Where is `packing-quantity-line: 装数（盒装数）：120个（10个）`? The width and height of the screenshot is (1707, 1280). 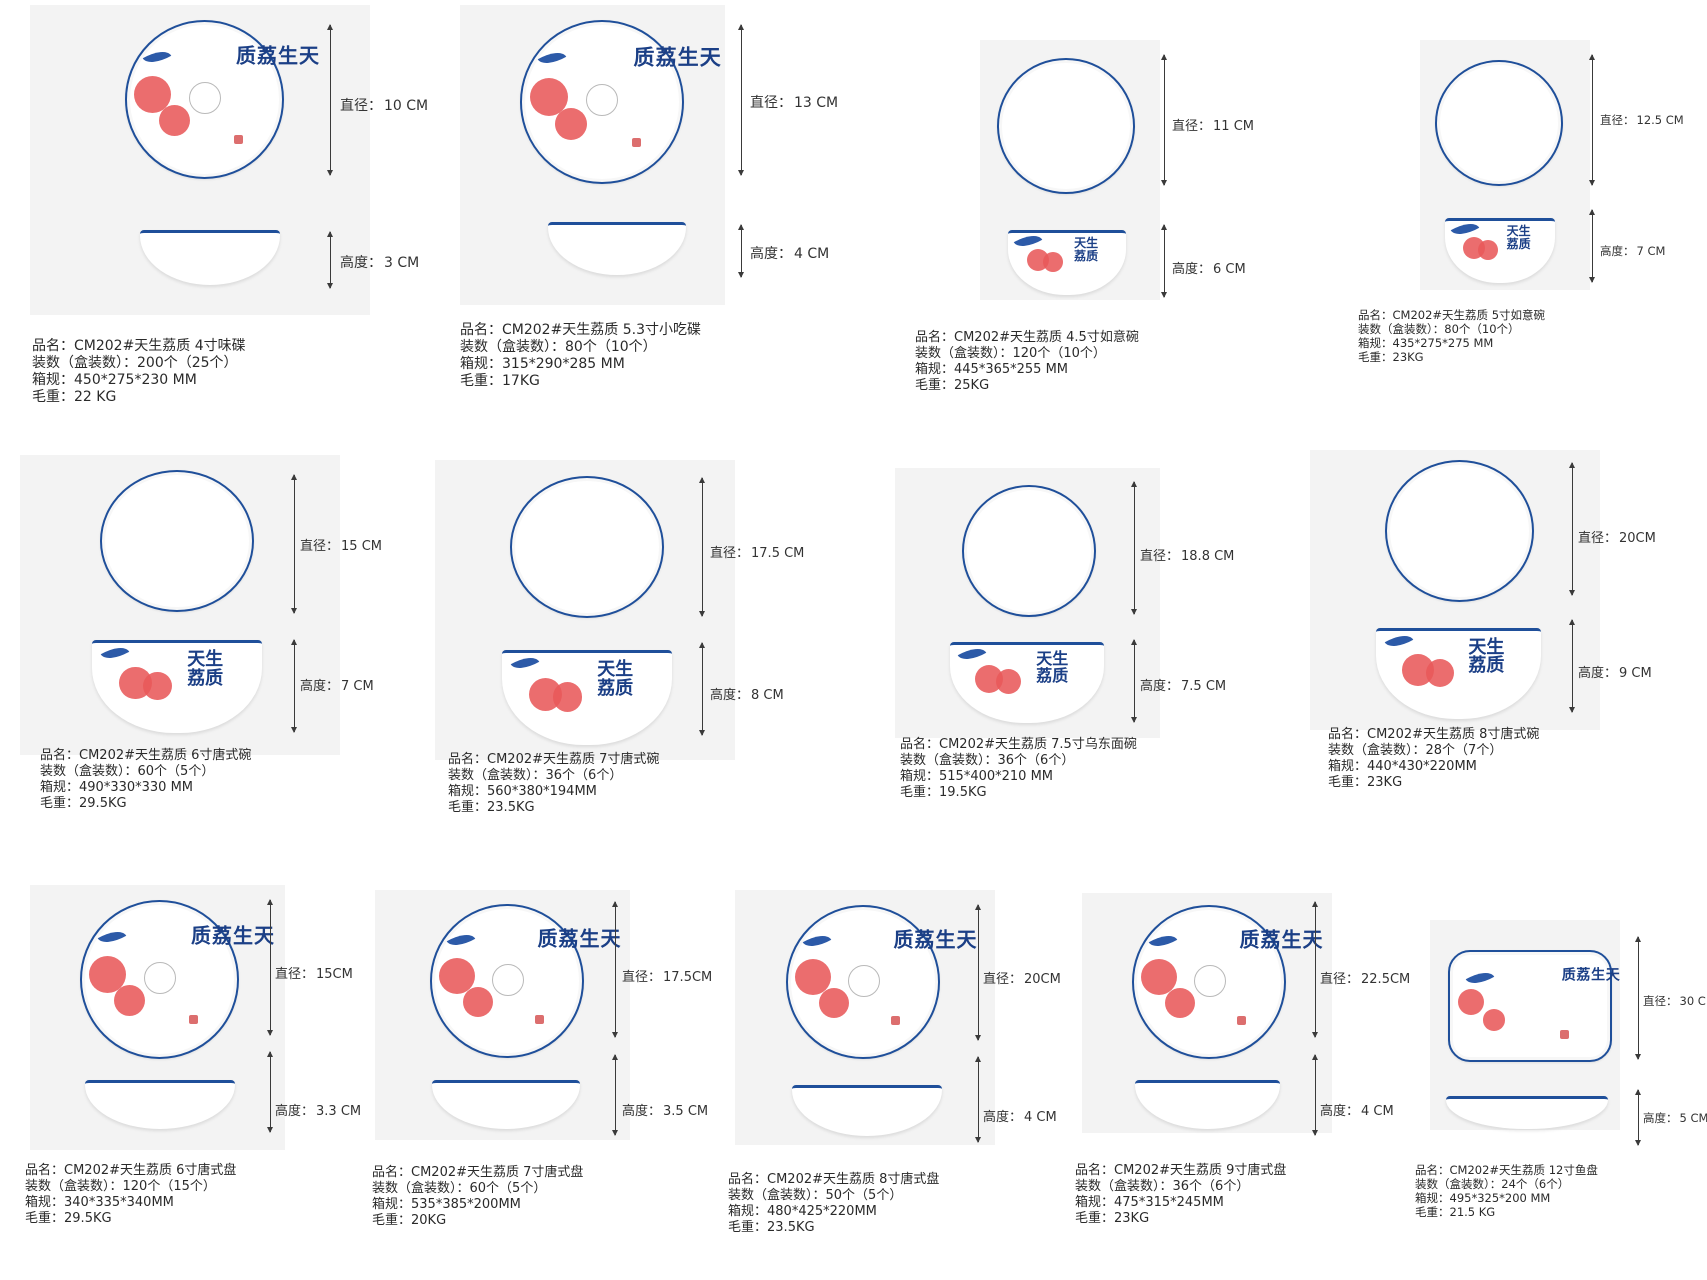 packing-quantity-line: 装数（盒装数）：120个（10个） is located at coordinates (1027, 354).